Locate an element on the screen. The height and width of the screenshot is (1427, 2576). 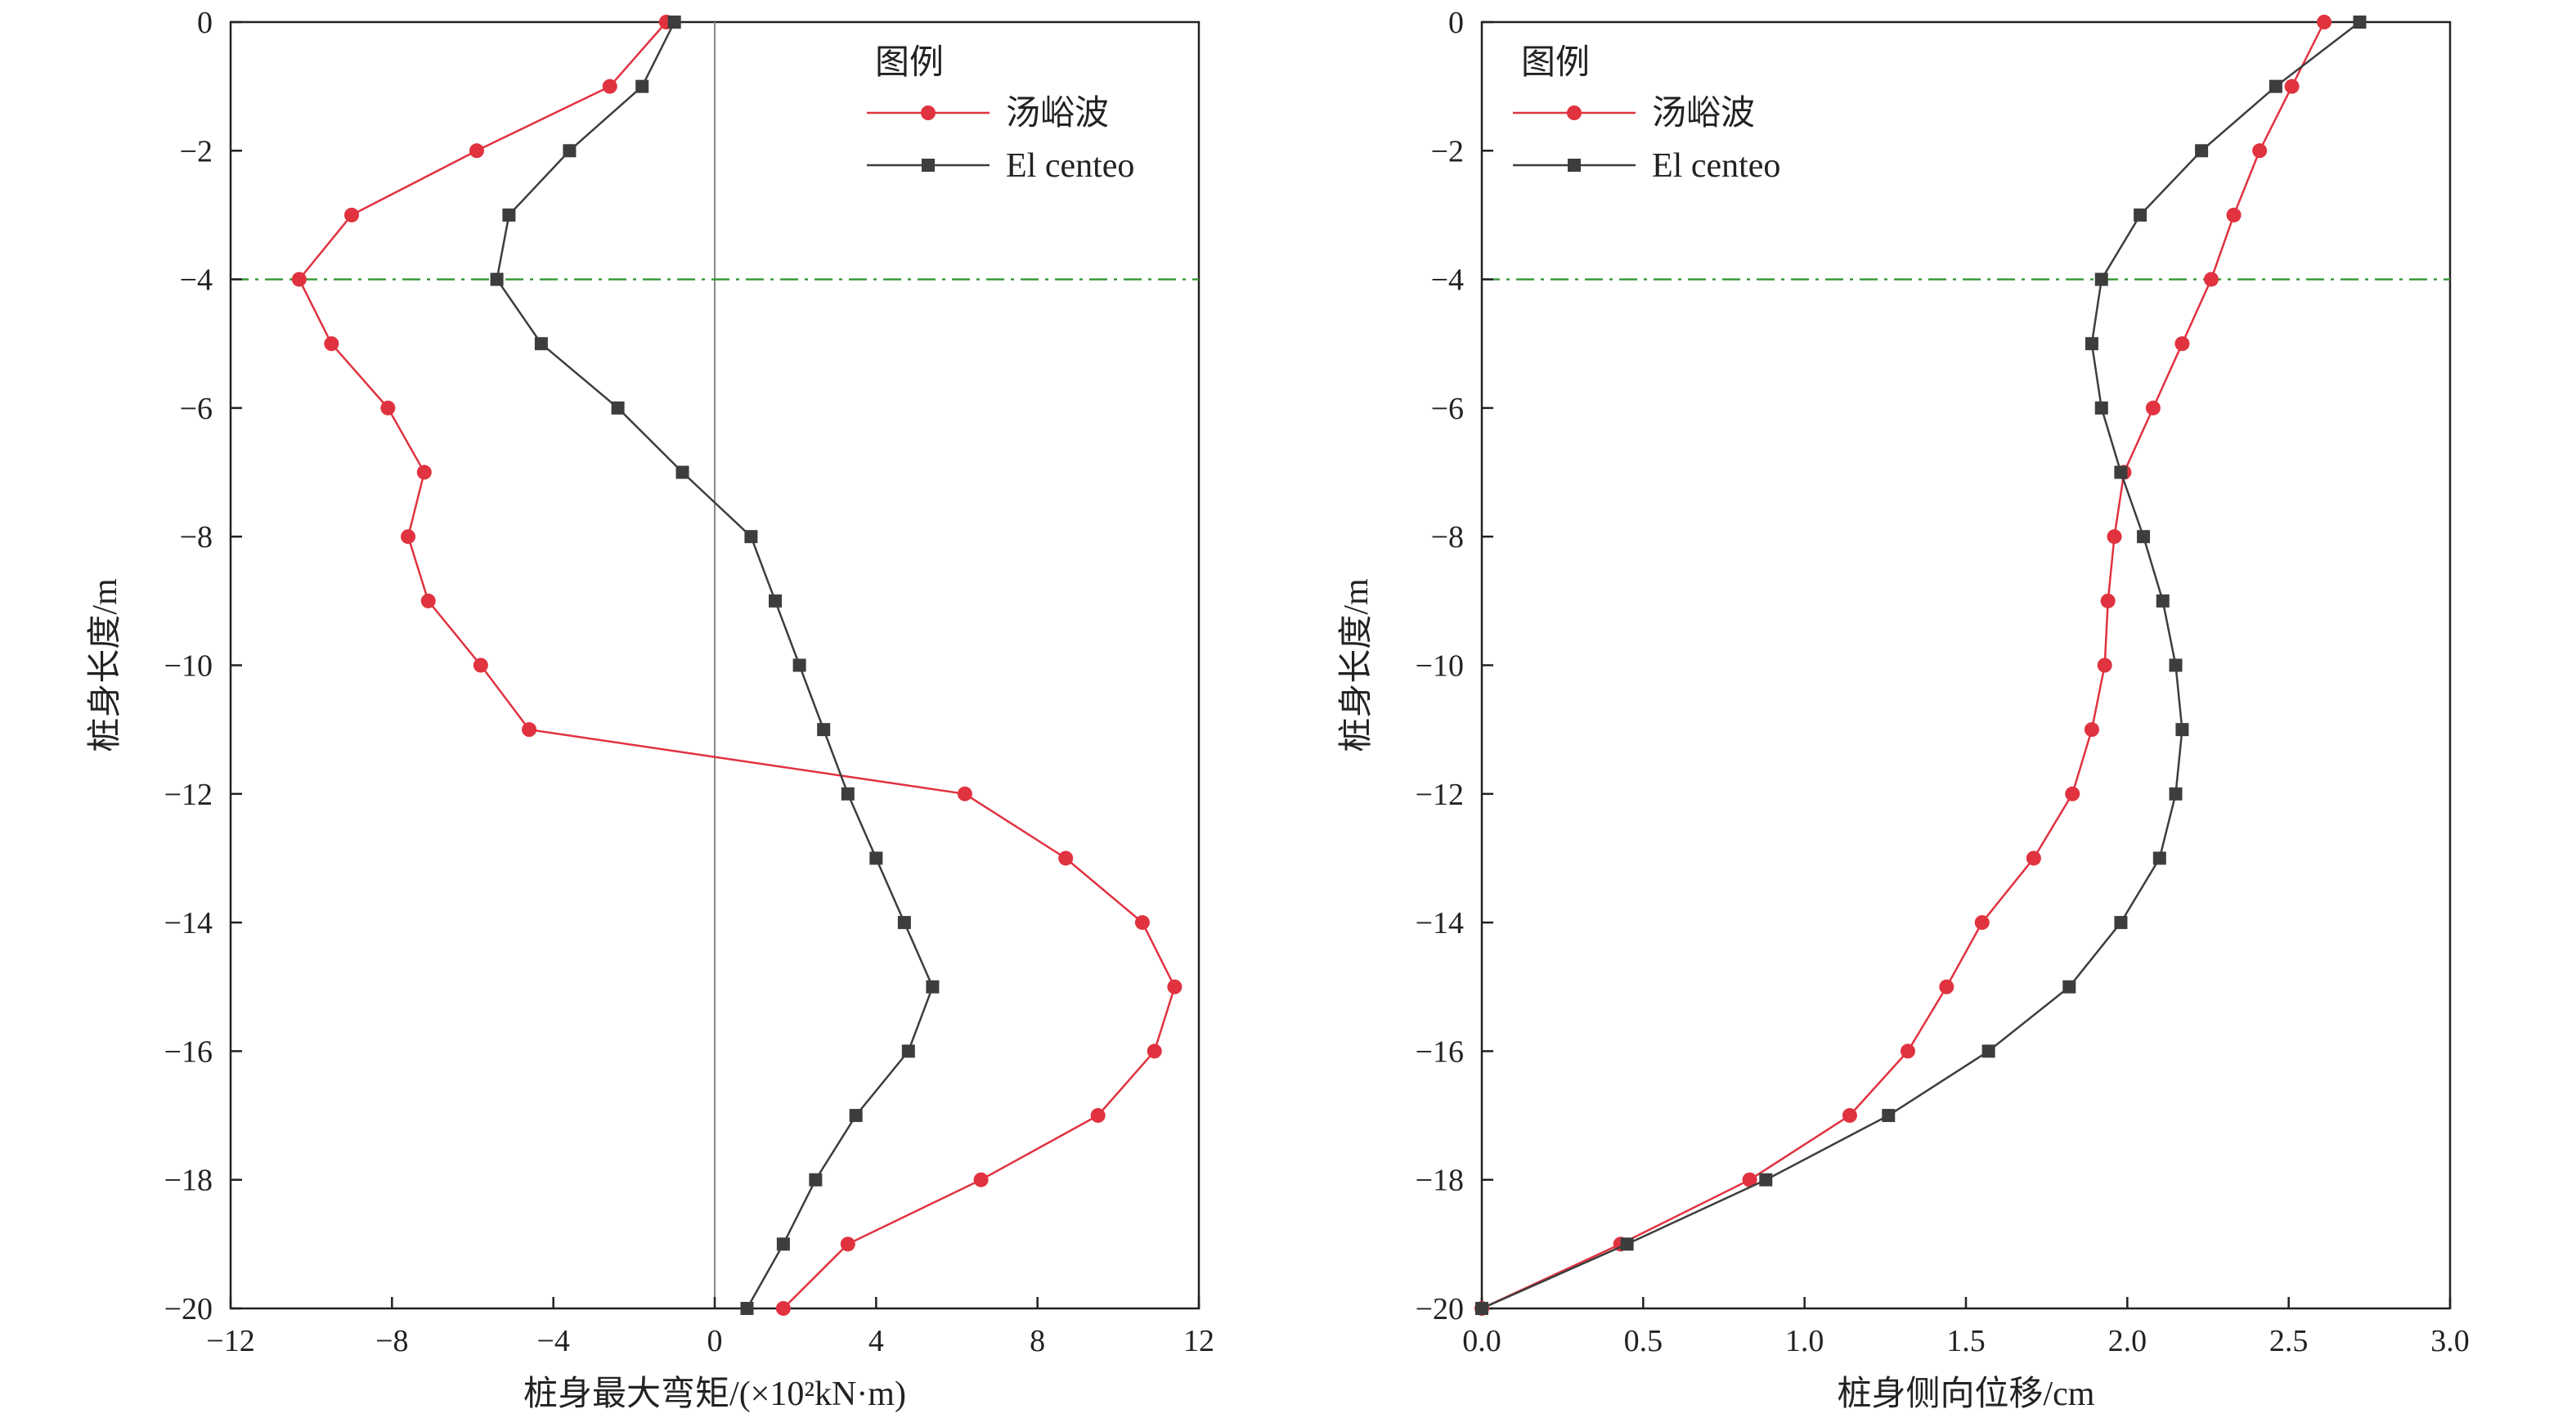
y-tick-label: −2 is located at coordinates (1447, 151).